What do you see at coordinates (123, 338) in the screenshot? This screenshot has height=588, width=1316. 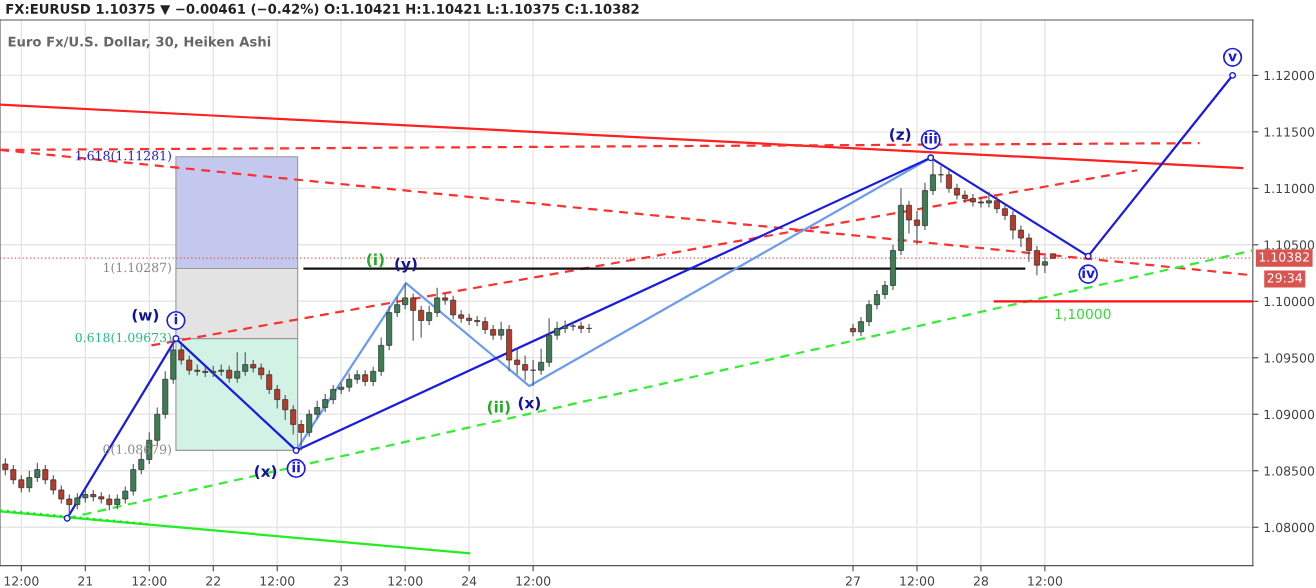 I see `annotation: 0.618(1.09673)` at bounding box center [123, 338].